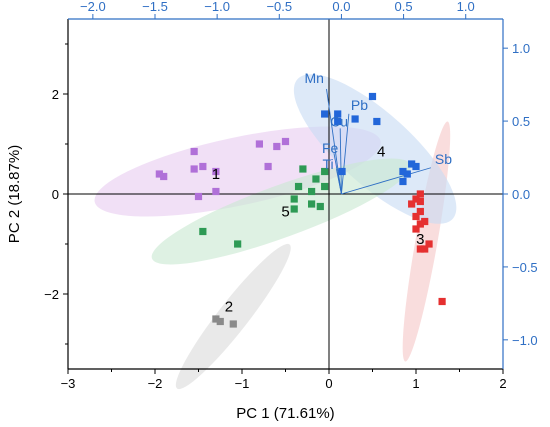  I want to click on group-label-2: 2, so click(229, 307).